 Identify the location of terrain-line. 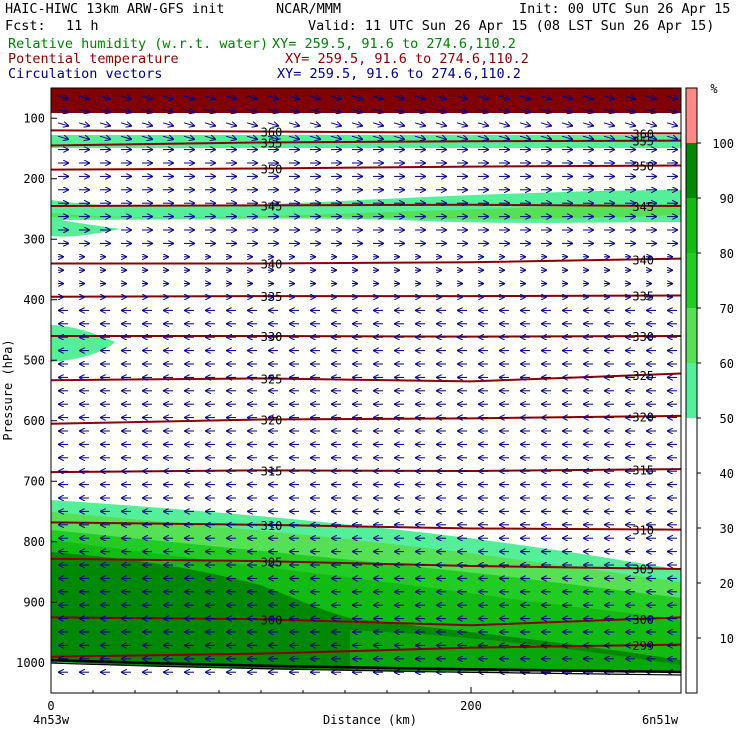
(366, 666).